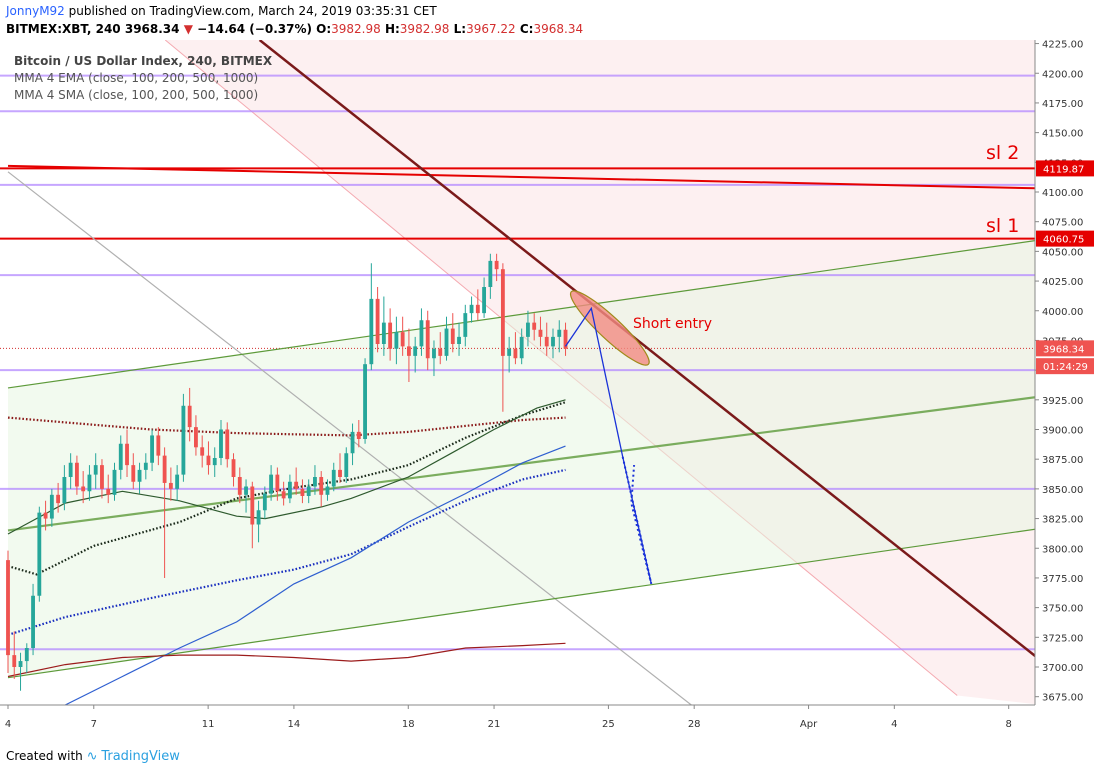 The width and height of the screenshot is (1099, 775). What do you see at coordinates (1065, 367) in the screenshot?
I see `countdown-badge: 01:24:29` at bounding box center [1065, 367].